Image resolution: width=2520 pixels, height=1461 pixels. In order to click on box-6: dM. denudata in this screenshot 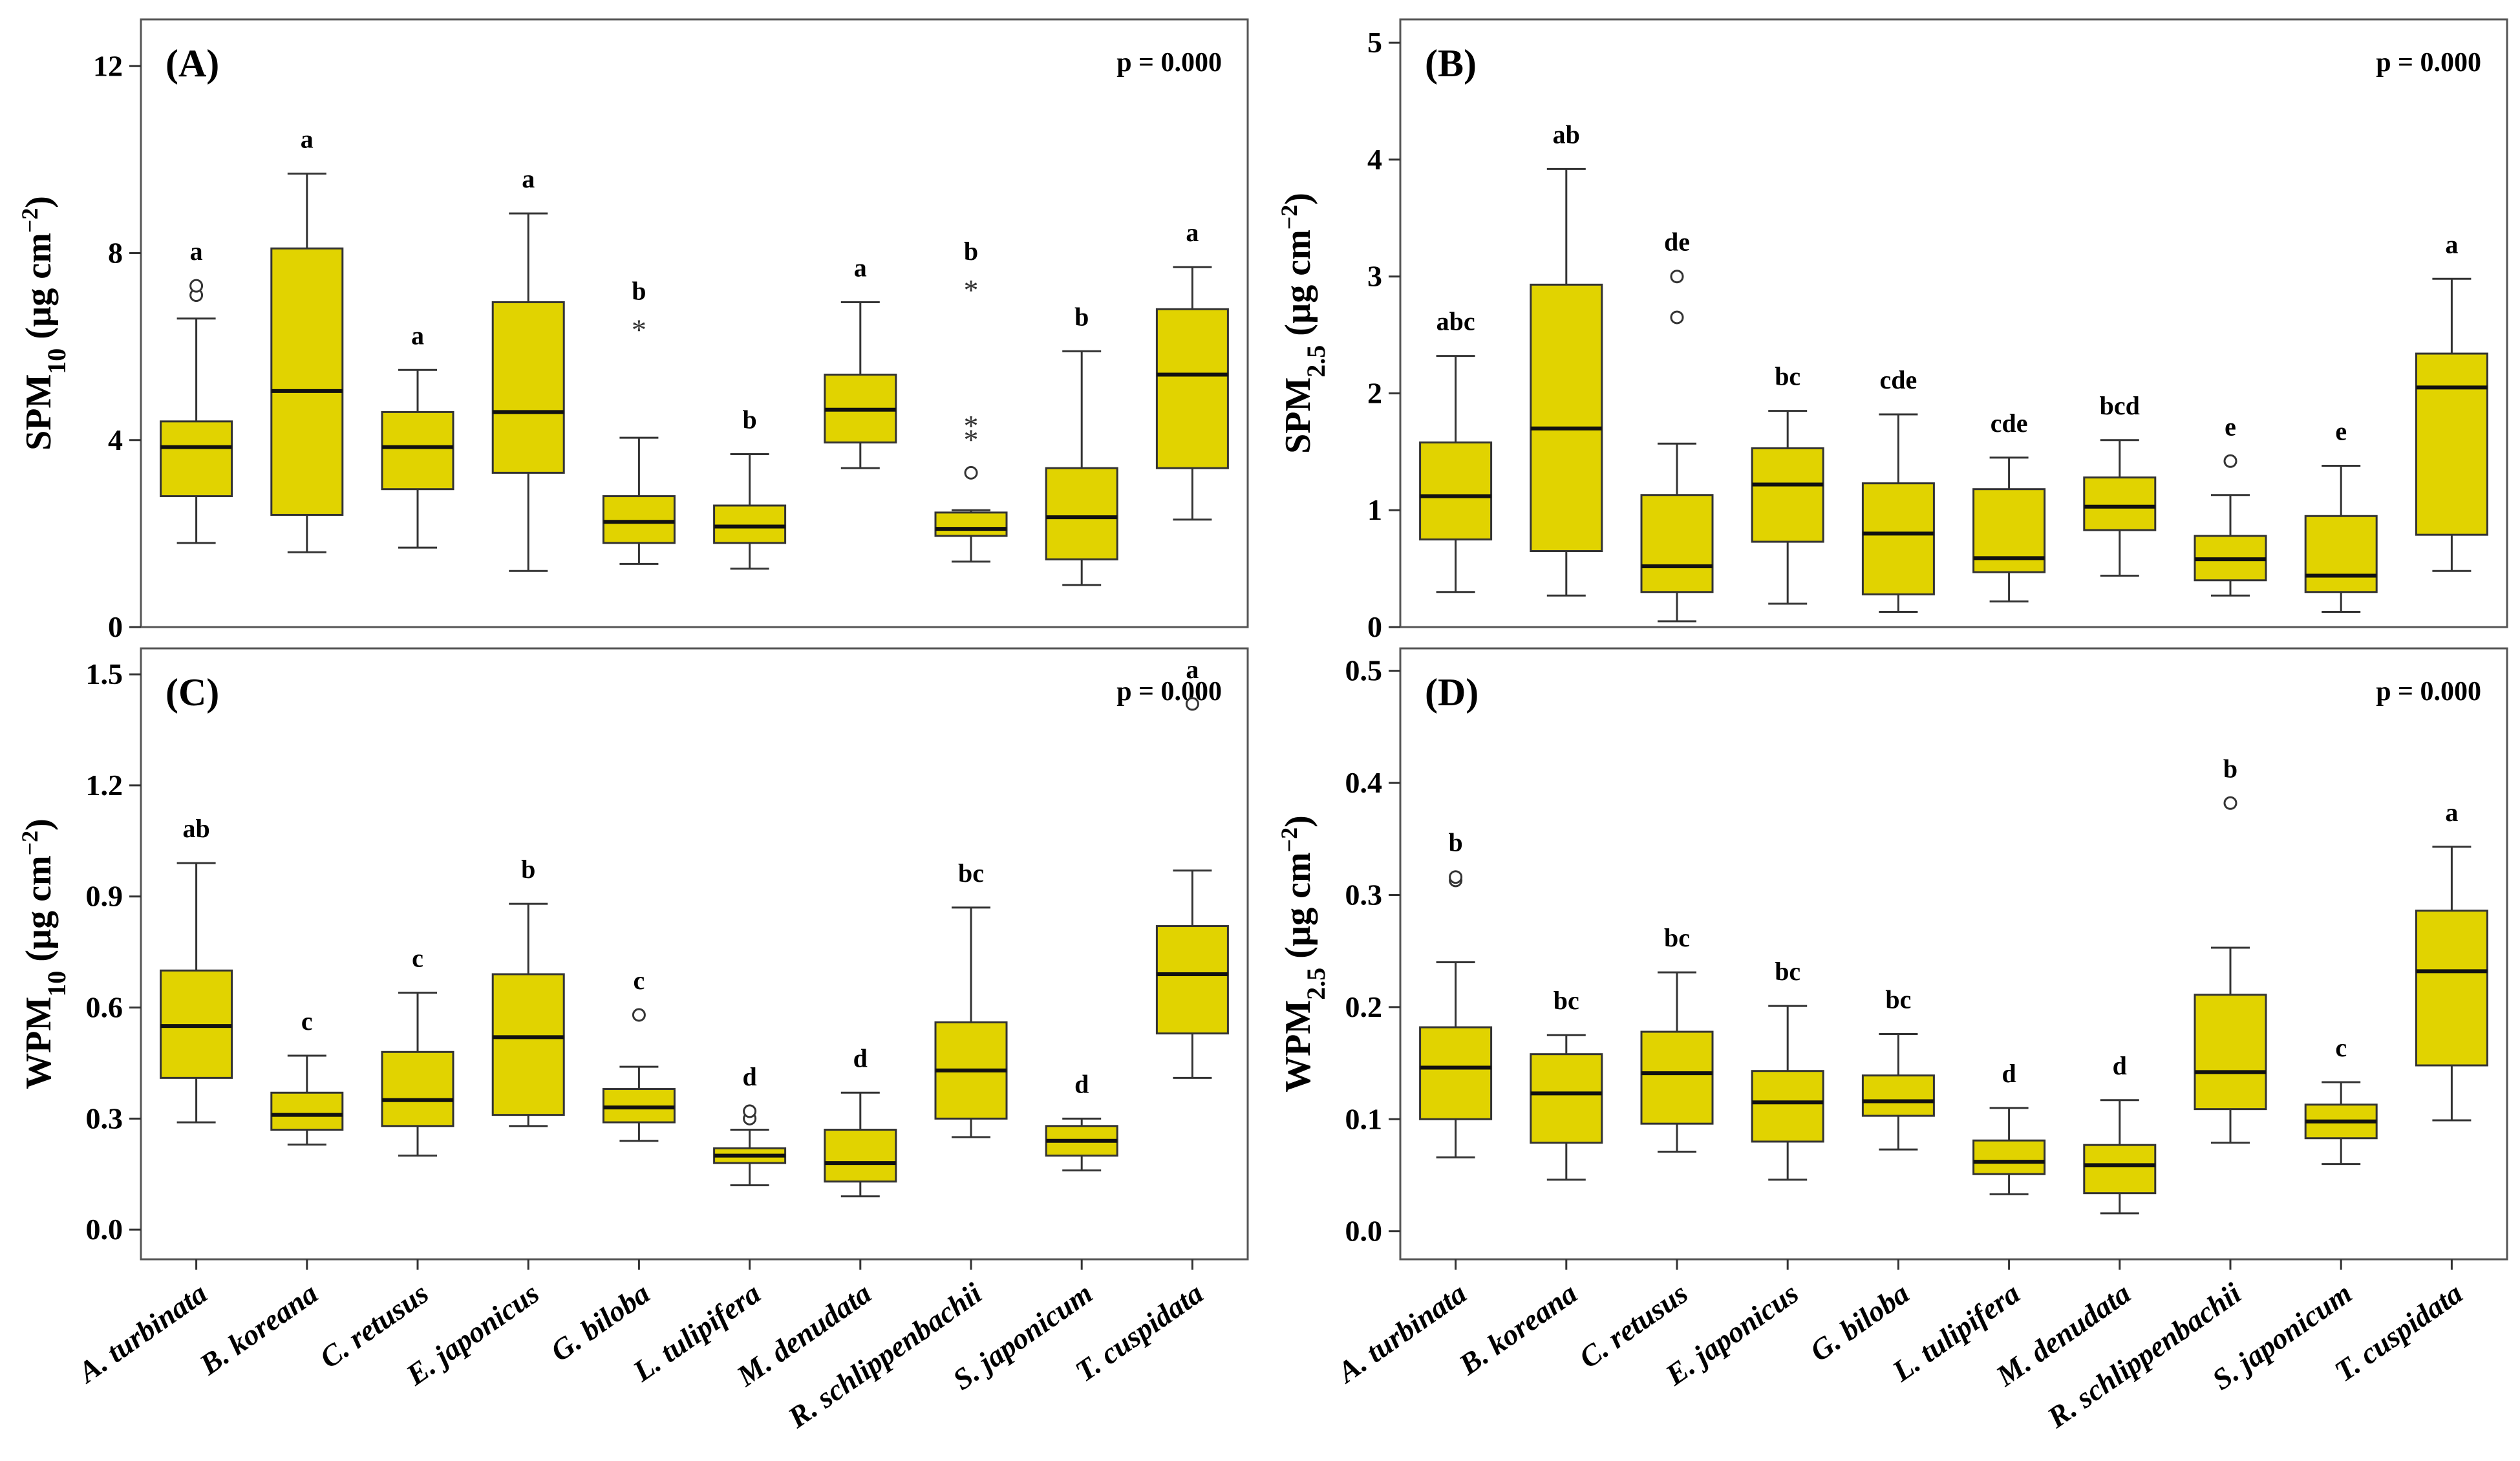, I will do `click(2073, 1222)`.